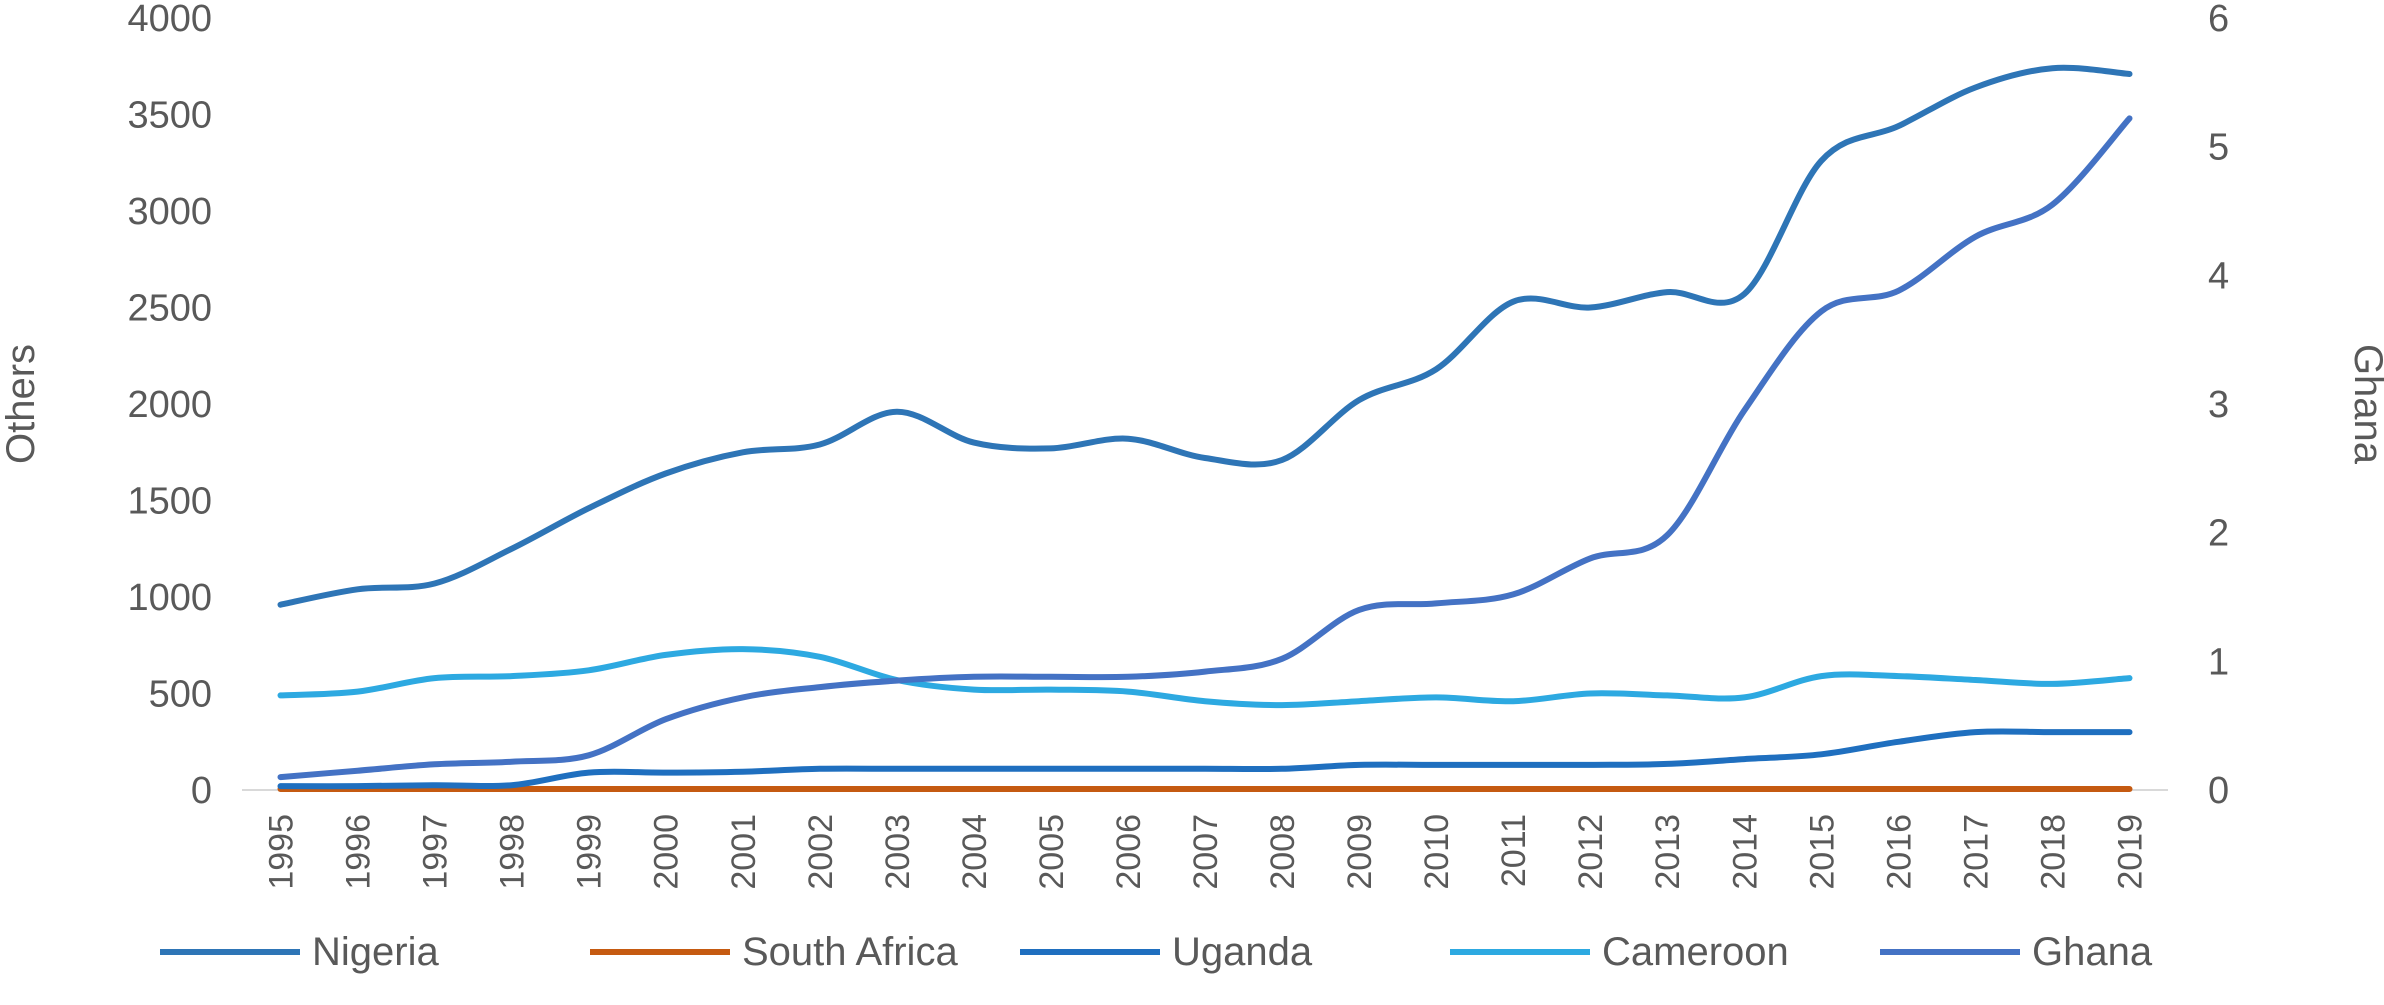 This screenshot has width=2384, height=1005. Describe the element at coordinates (436, 852) in the screenshot. I see `x-axis-tick-label: 1997` at that location.